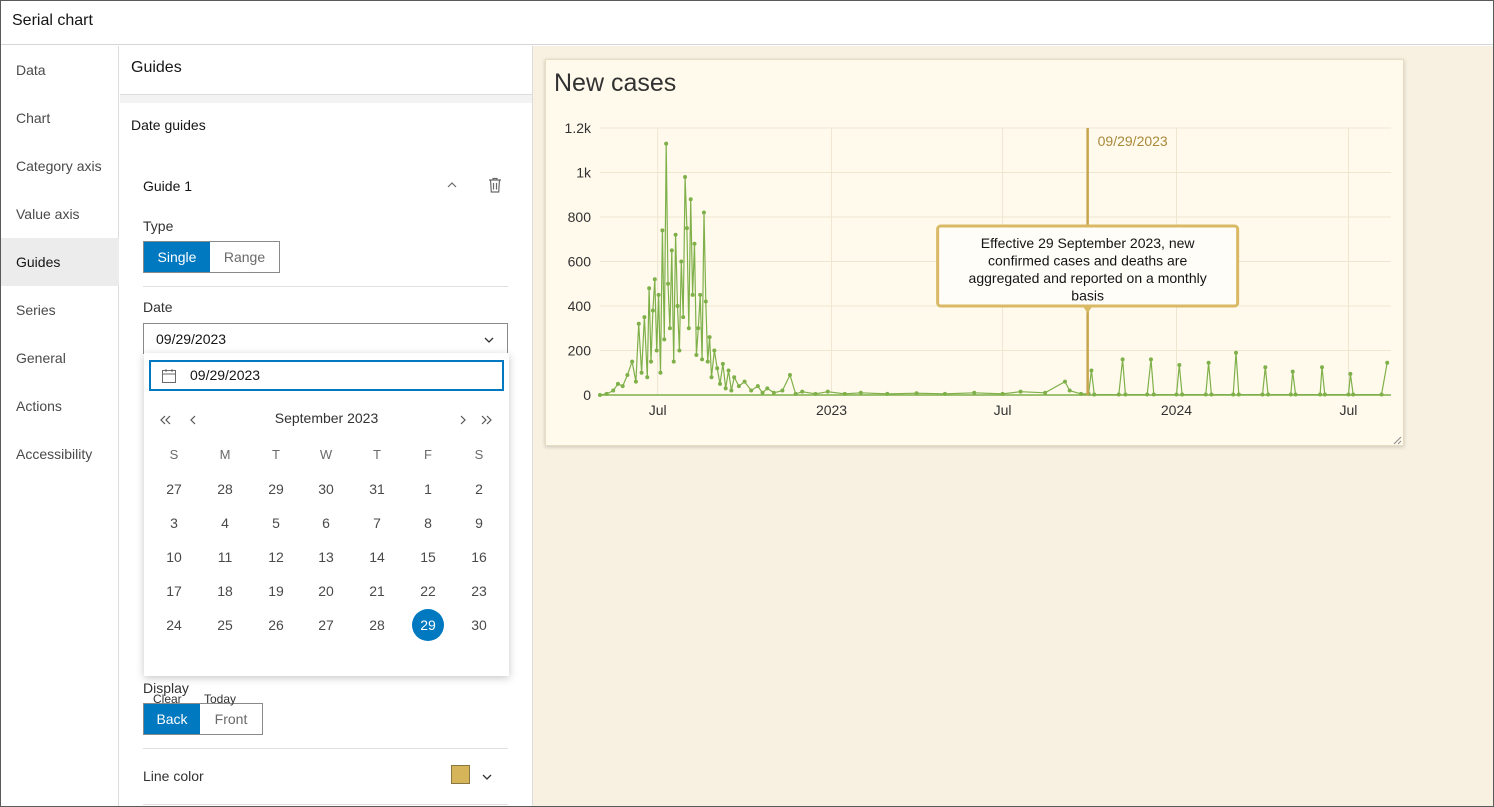 Image resolution: width=1494 pixels, height=807 pixels. Describe the element at coordinates (174, 557) in the screenshot. I see `calendar-day: 10` at that location.